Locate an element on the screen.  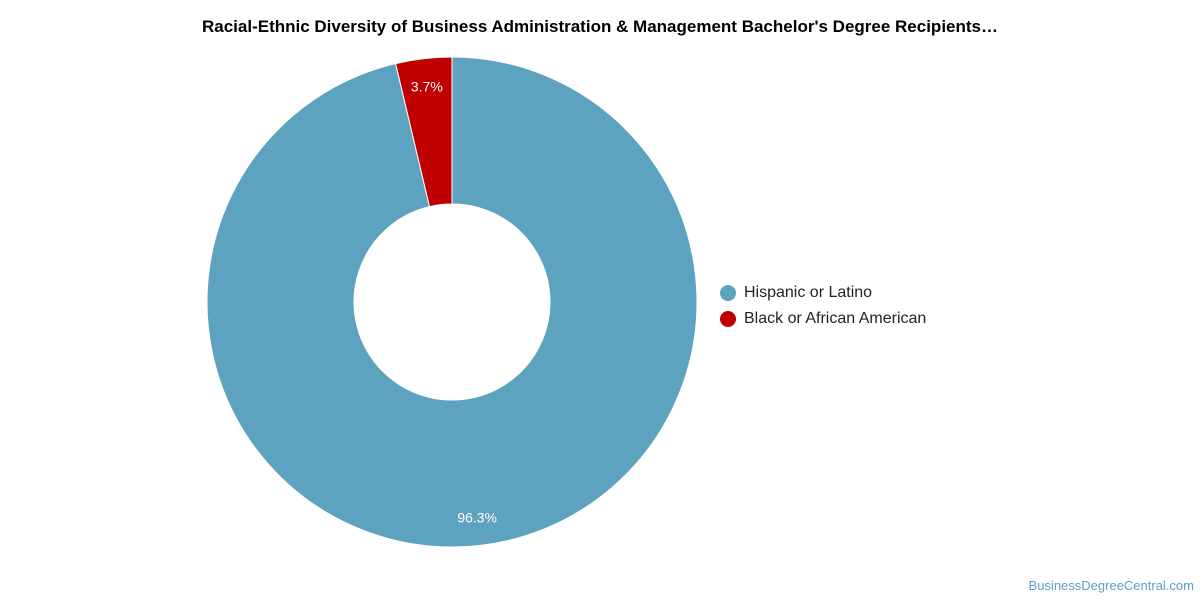
data-label-hispanic-or-latino: 96.3% is located at coordinates (477, 518).